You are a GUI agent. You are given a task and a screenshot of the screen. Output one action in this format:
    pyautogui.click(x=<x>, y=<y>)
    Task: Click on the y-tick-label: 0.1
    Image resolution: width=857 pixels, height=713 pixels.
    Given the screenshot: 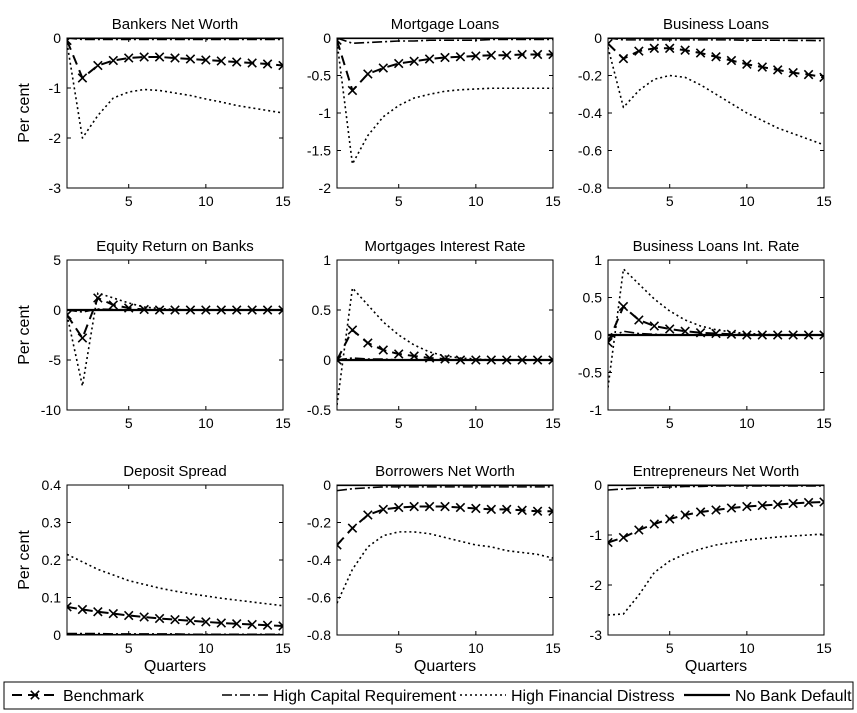 What is the action you would take?
    pyautogui.click(x=52, y=598)
    